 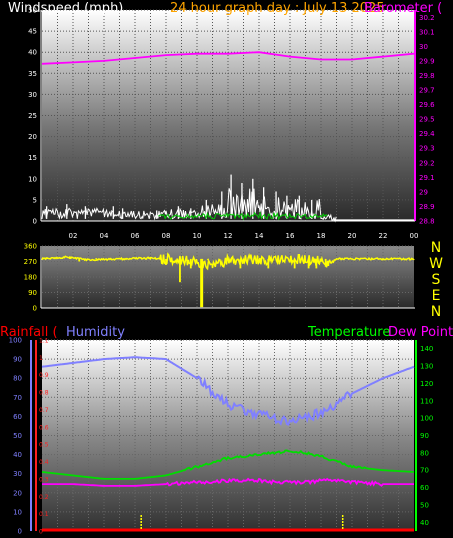 I want to click on hour-tick: 06, so click(x=135, y=236).